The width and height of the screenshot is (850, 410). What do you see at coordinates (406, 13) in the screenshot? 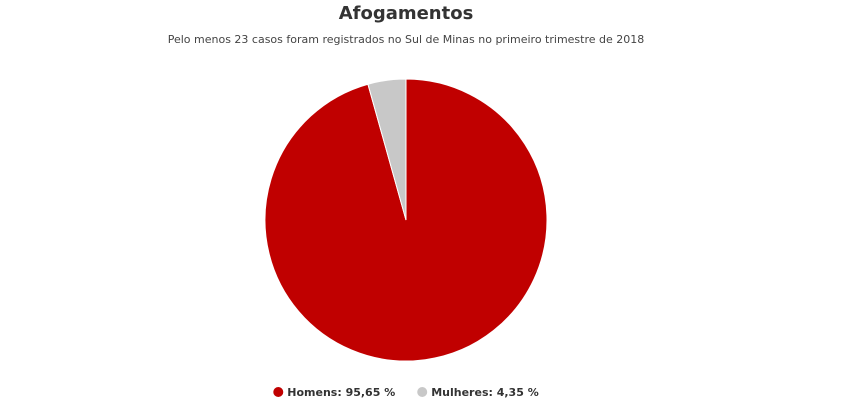
I see `chart-title: Afogamentos` at bounding box center [406, 13].